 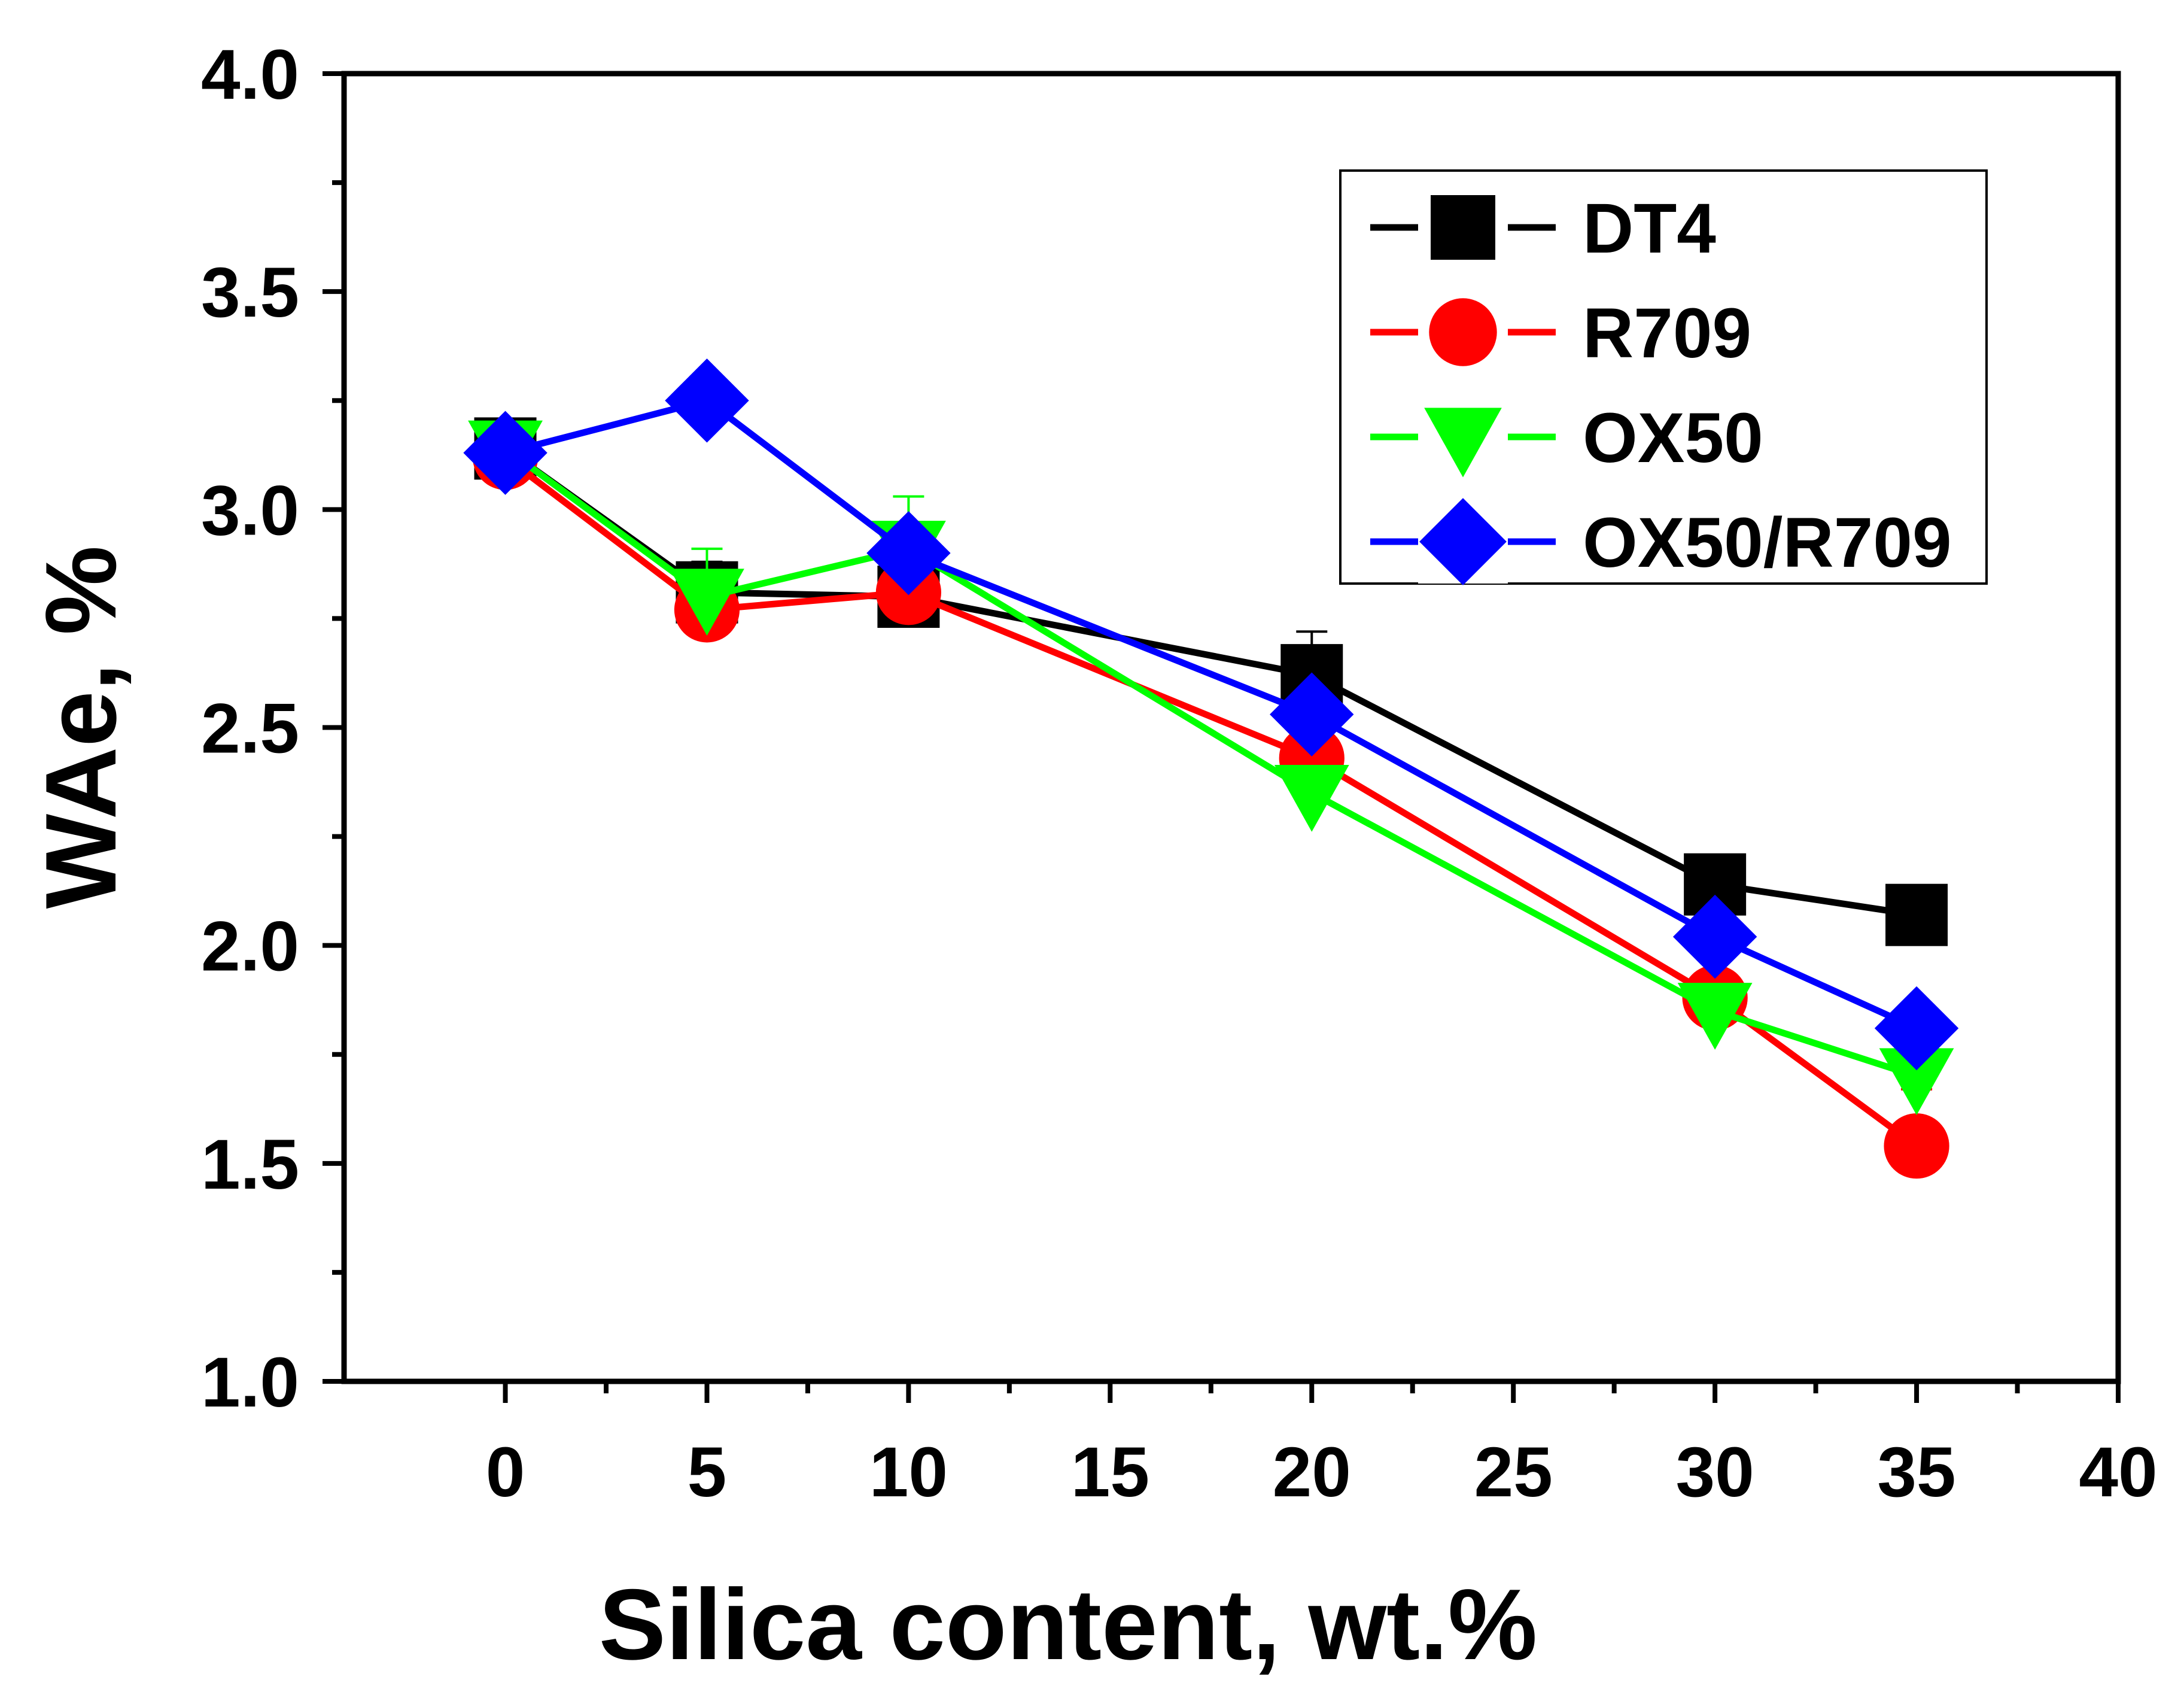 What do you see at coordinates (250, 1164) in the screenshot?
I see `y-tick-label: 1.5` at bounding box center [250, 1164].